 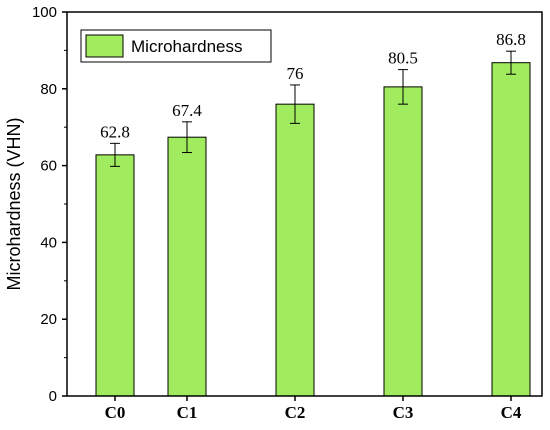 I want to click on y-tick-label-20: 20, so click(x=48, y=319).